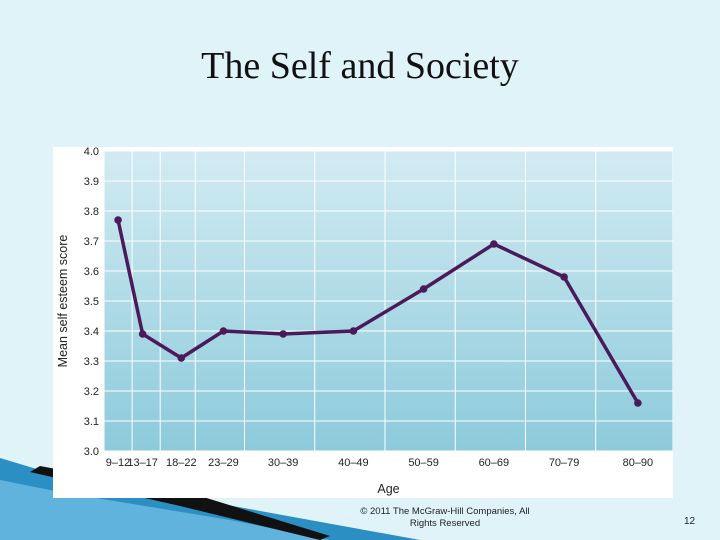  I want to click on x-tick-label: 50–59, so click(423, 463).